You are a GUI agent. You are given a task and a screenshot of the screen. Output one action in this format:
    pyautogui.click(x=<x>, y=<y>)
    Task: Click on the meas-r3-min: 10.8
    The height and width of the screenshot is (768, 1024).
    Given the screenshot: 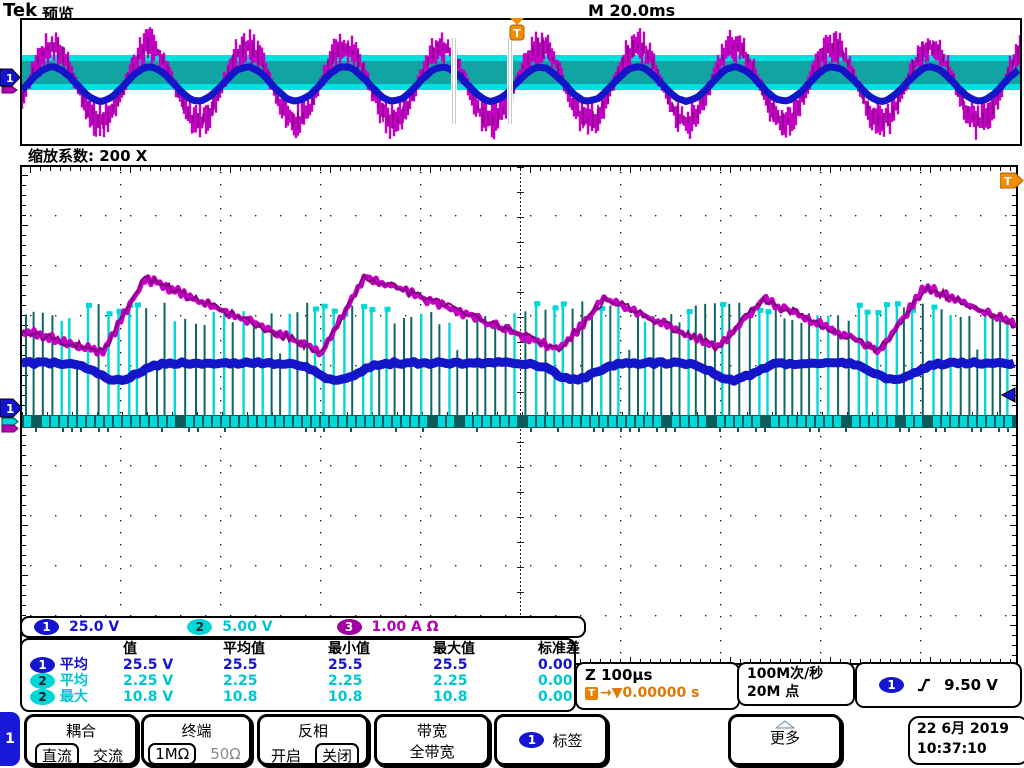 What is the action you would take?
    pyautogui.click(x=345, y=697)
    